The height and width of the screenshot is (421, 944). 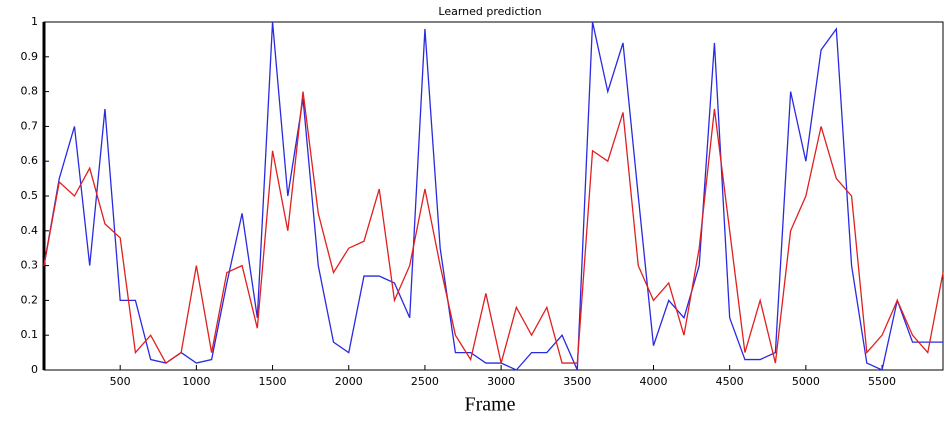 What do you see at coordinates (30, 56) in the screenshot?
I see `y-tick-label: 0.9` at bounding box center [30, 56].